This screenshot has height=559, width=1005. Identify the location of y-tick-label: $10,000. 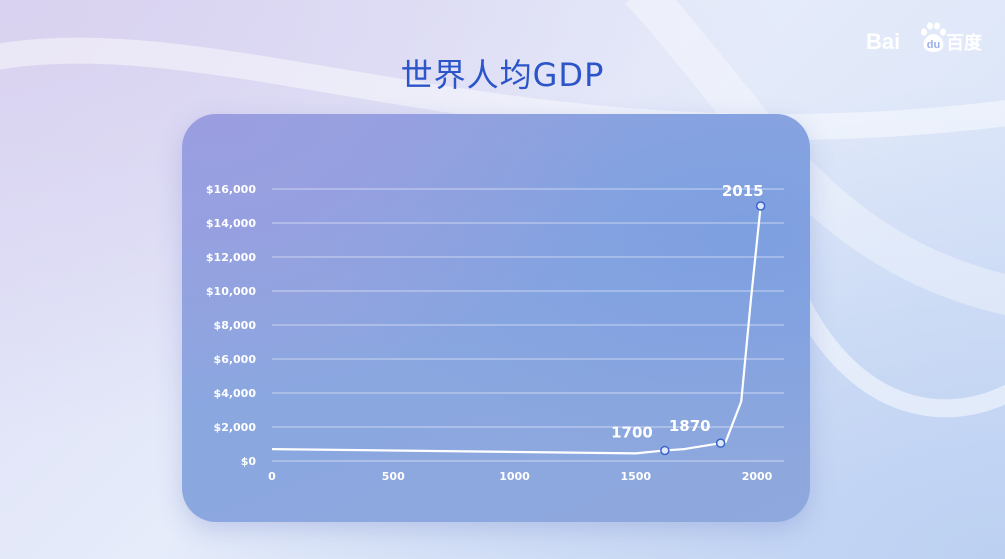
(231, 291).